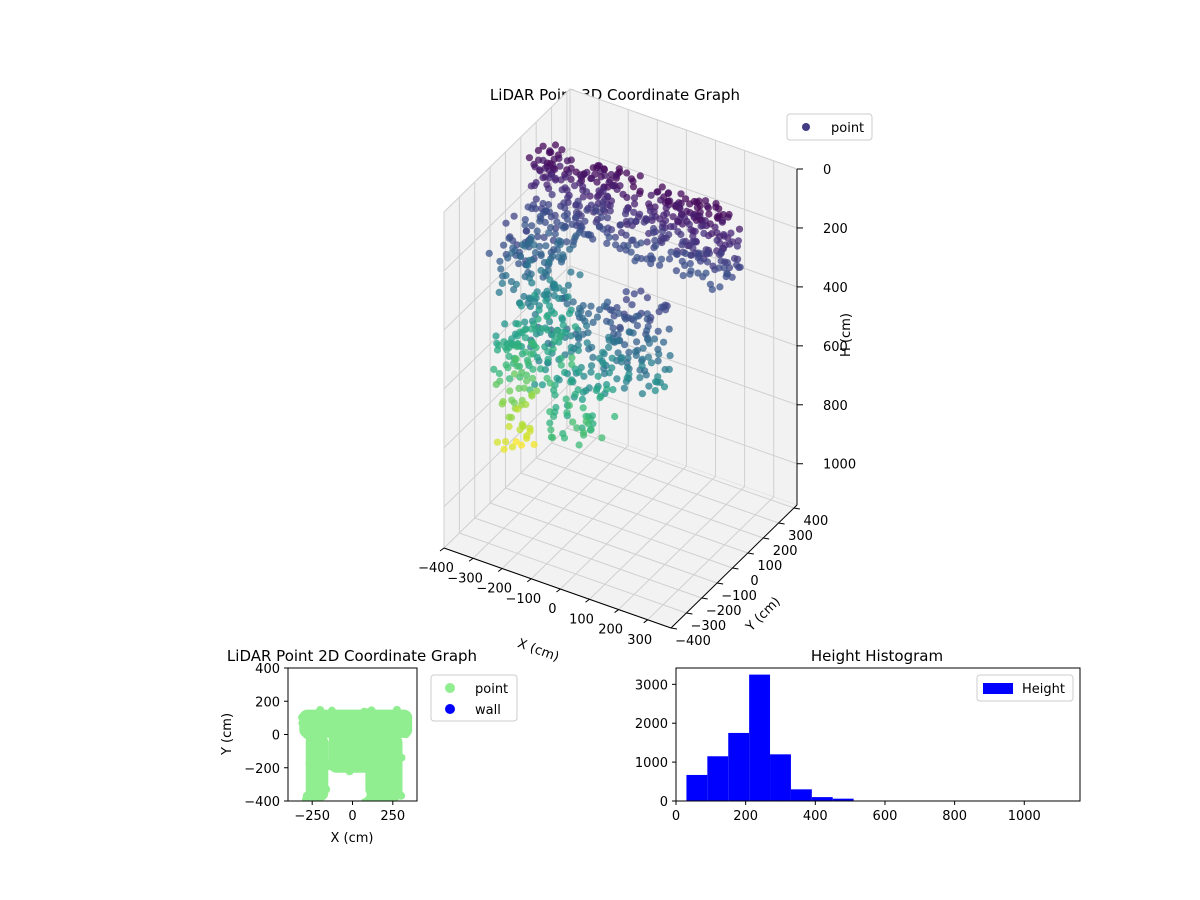 The width and height of the screenshot is (1200, 900). What do you see at coordinates (312, 816) in the screenshot?
I see `scatter2d-x-ticklabel: −250` at bounding box center [312, 816].